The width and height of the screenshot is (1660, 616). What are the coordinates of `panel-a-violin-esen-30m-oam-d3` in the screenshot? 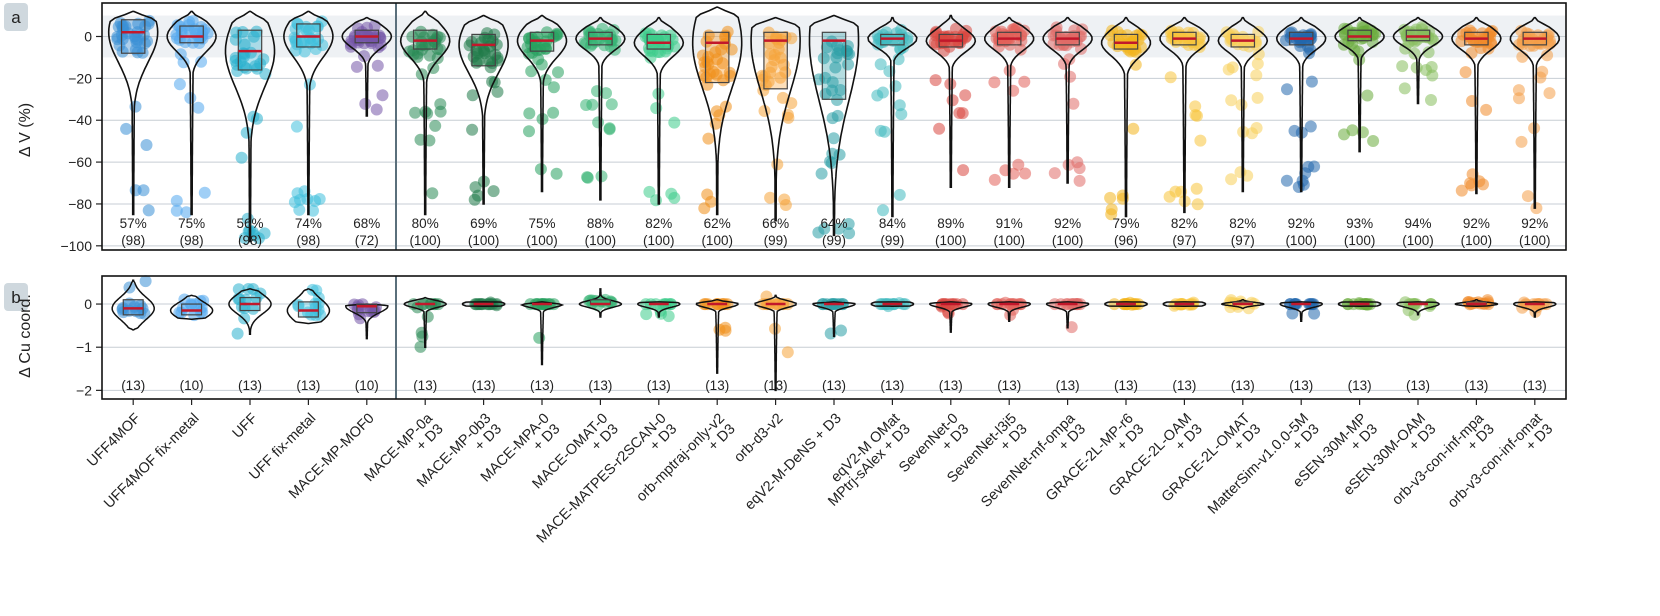 It's located at (1418, 60).